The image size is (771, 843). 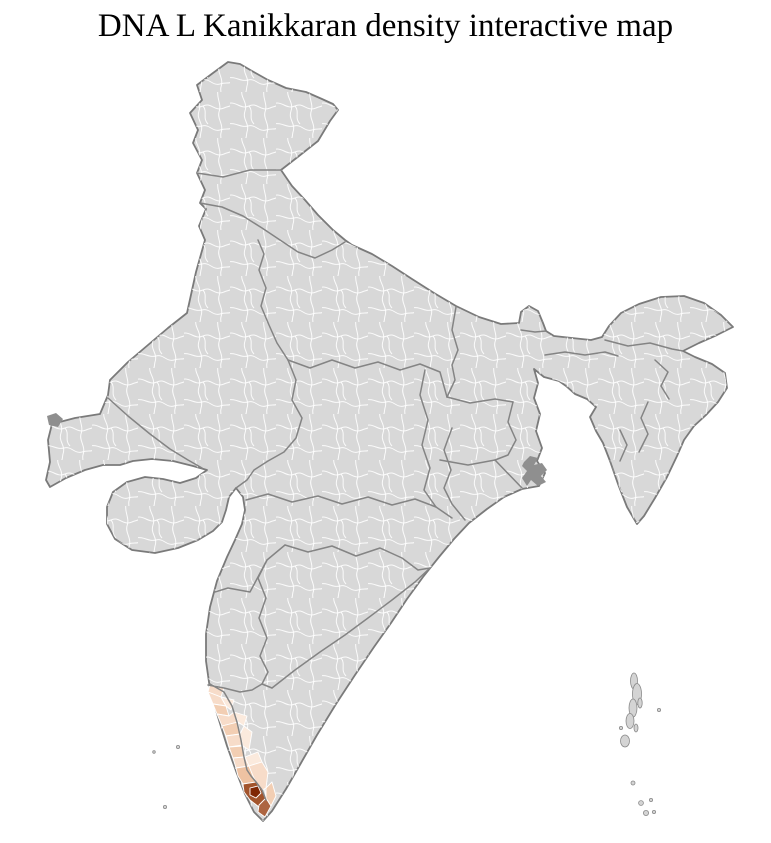 I want to click on kerala-top-state-border, so click(x=240, y=688).